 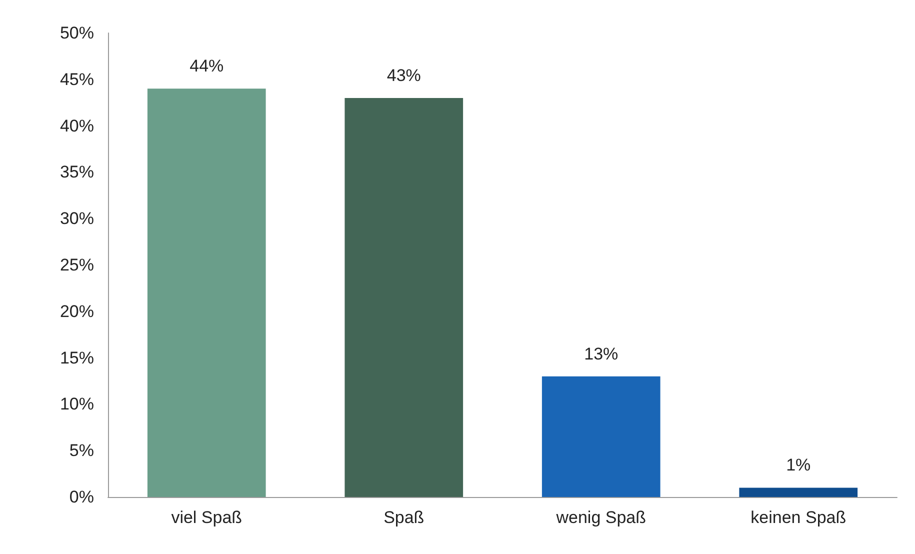 I want to click on data-label: 13%, so click(x=601, y=354).